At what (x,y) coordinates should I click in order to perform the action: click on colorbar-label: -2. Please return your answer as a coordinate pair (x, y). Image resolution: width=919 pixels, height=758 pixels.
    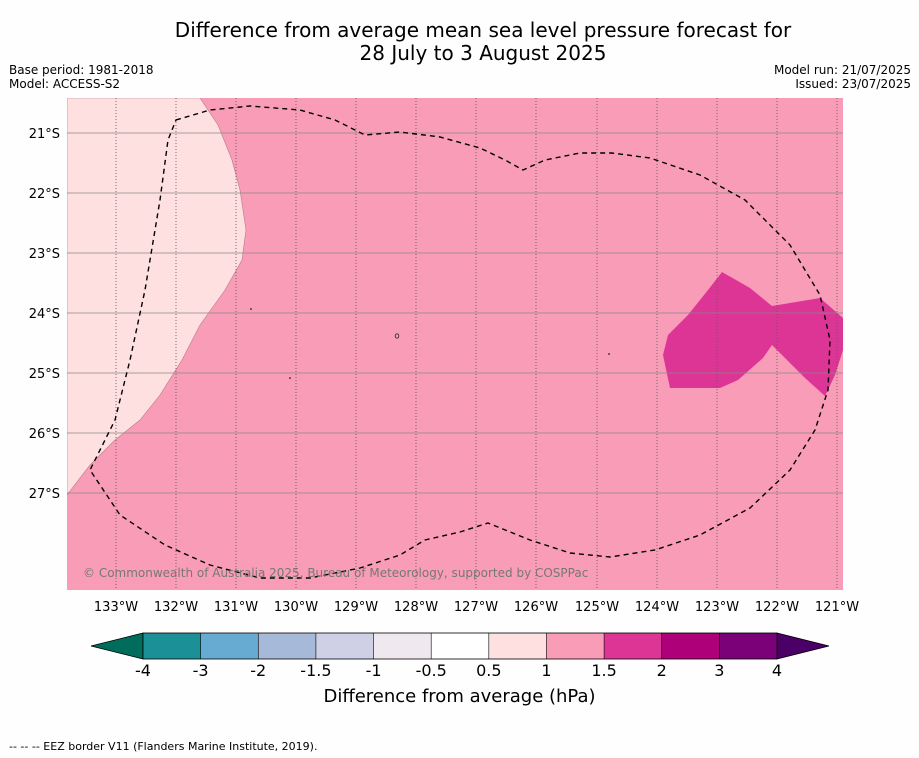
    Looking at the image, I should click on (258, 670).